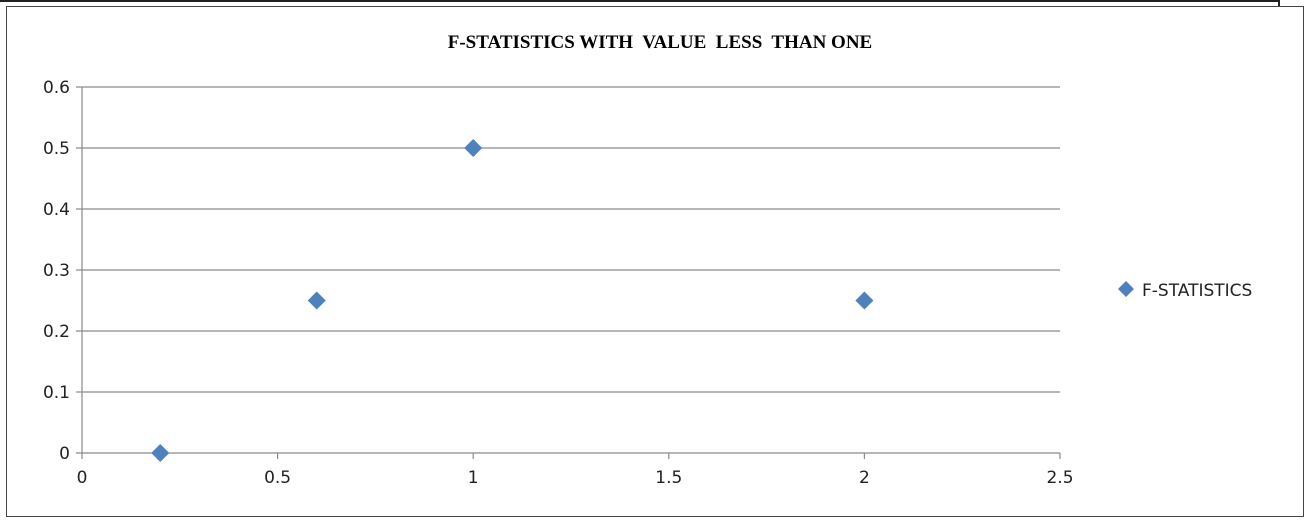 This screenshot has width=1312, height=525. I want to click on x-tick-label: 0, so click(82, 478).